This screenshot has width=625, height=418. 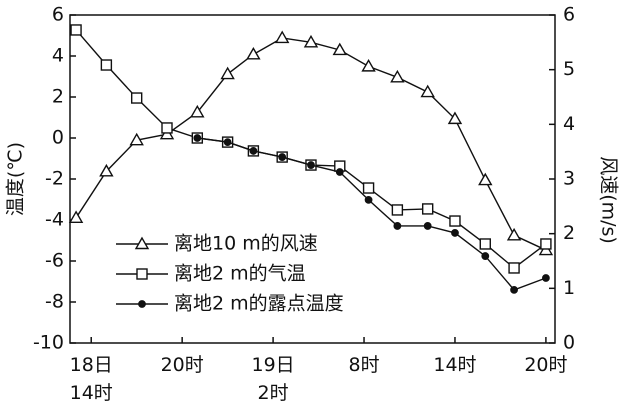 What do you see at coordinates (54, 179) in the screenshot?
I see `y-tick-label: -2` at bounding box center [54, 179].